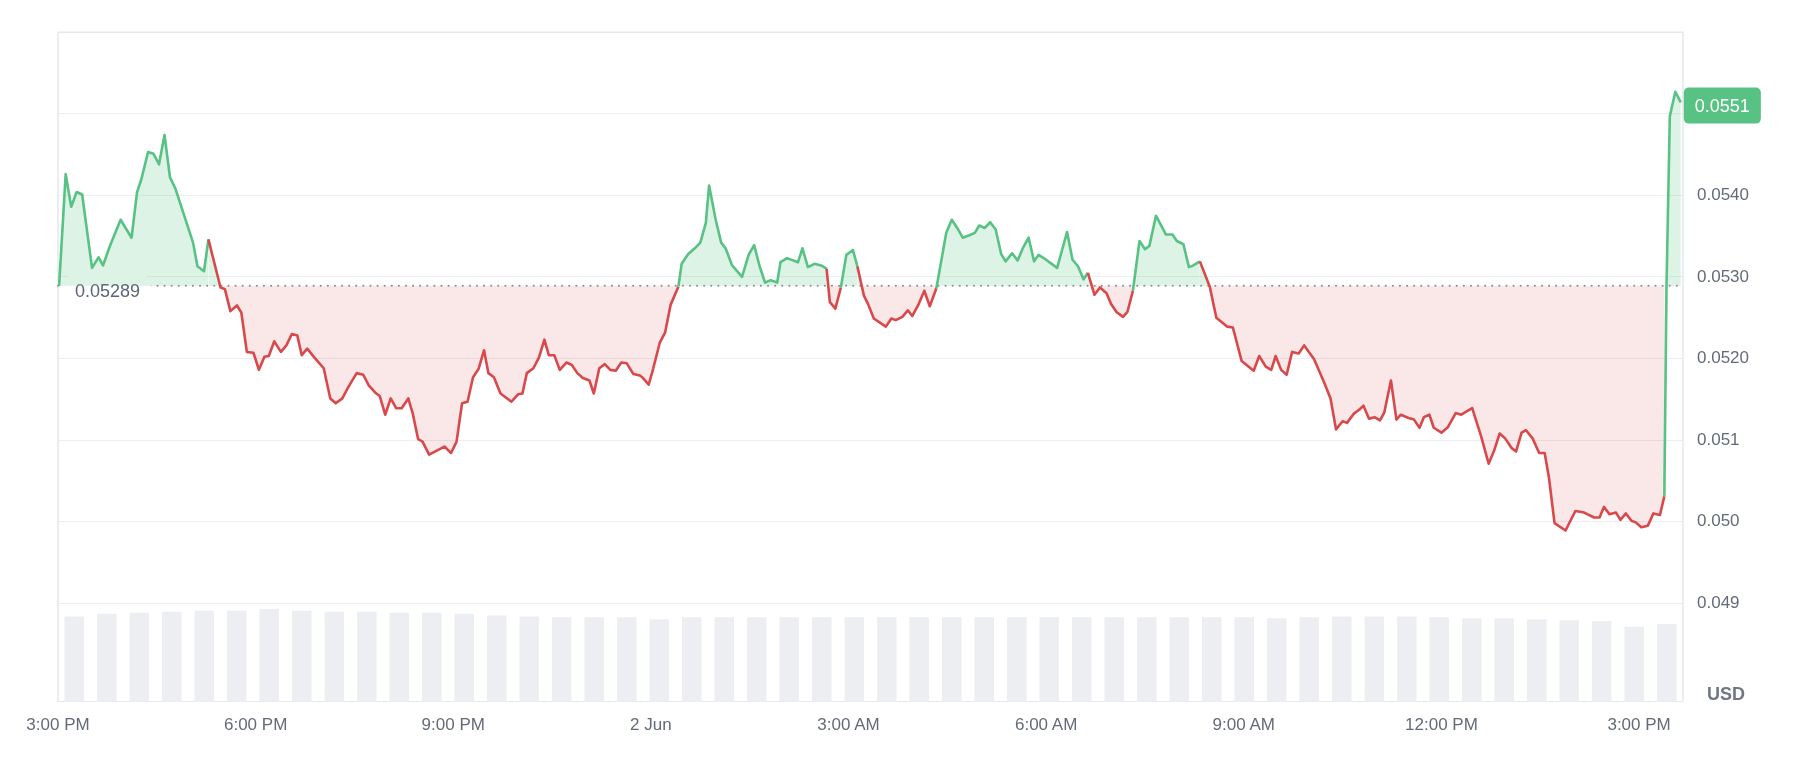 The image size is (1806, 758). Describe the element at coordinates (1718, 521) in the screenshot. I see `y-tick-label: 0.050` at that location.